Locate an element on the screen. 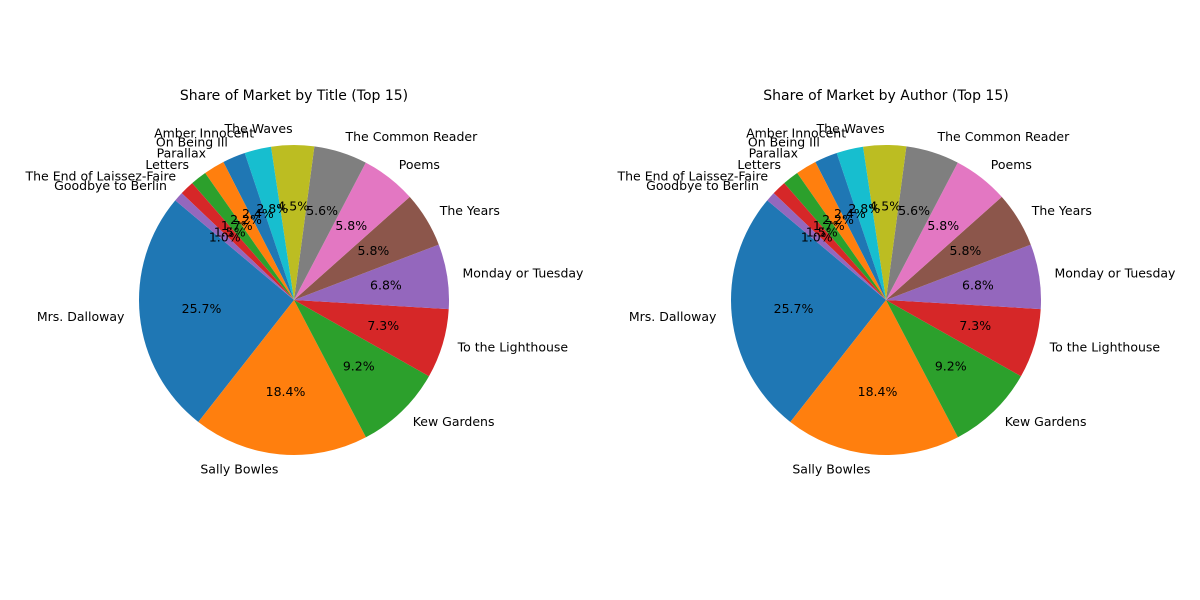 The width and height of the screenshot is (1200, 600). pie-title-by-author: Share of Market by Author (Top 15) is located at coordinates (885, 96).